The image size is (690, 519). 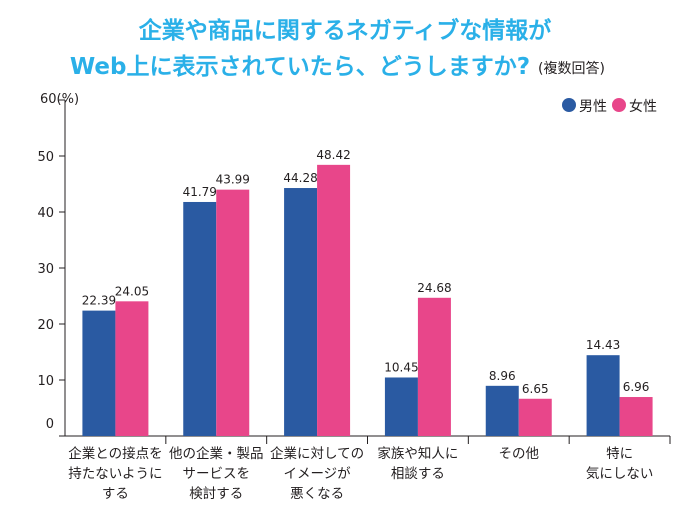 What do you see at coordinates (45, 213) in the screenshot?
I see `y-tick-label: 40` at bounding box center [45, 213].